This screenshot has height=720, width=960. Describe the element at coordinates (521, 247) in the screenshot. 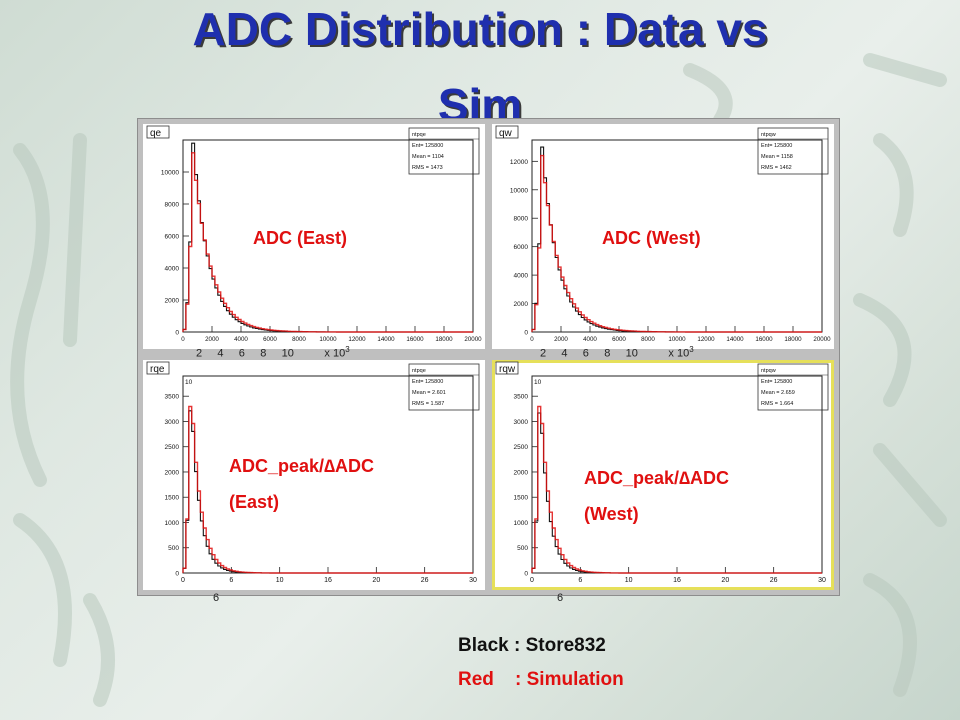

I see `y-tick-label: 6000` at that location.